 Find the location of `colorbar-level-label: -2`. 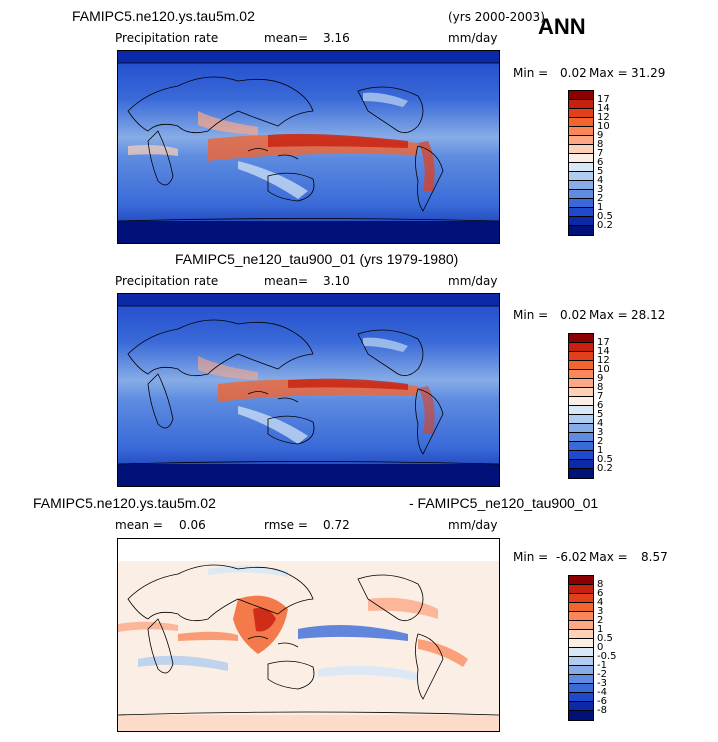

colorbar-level-label: -2 is located at coordinates (602, 674).